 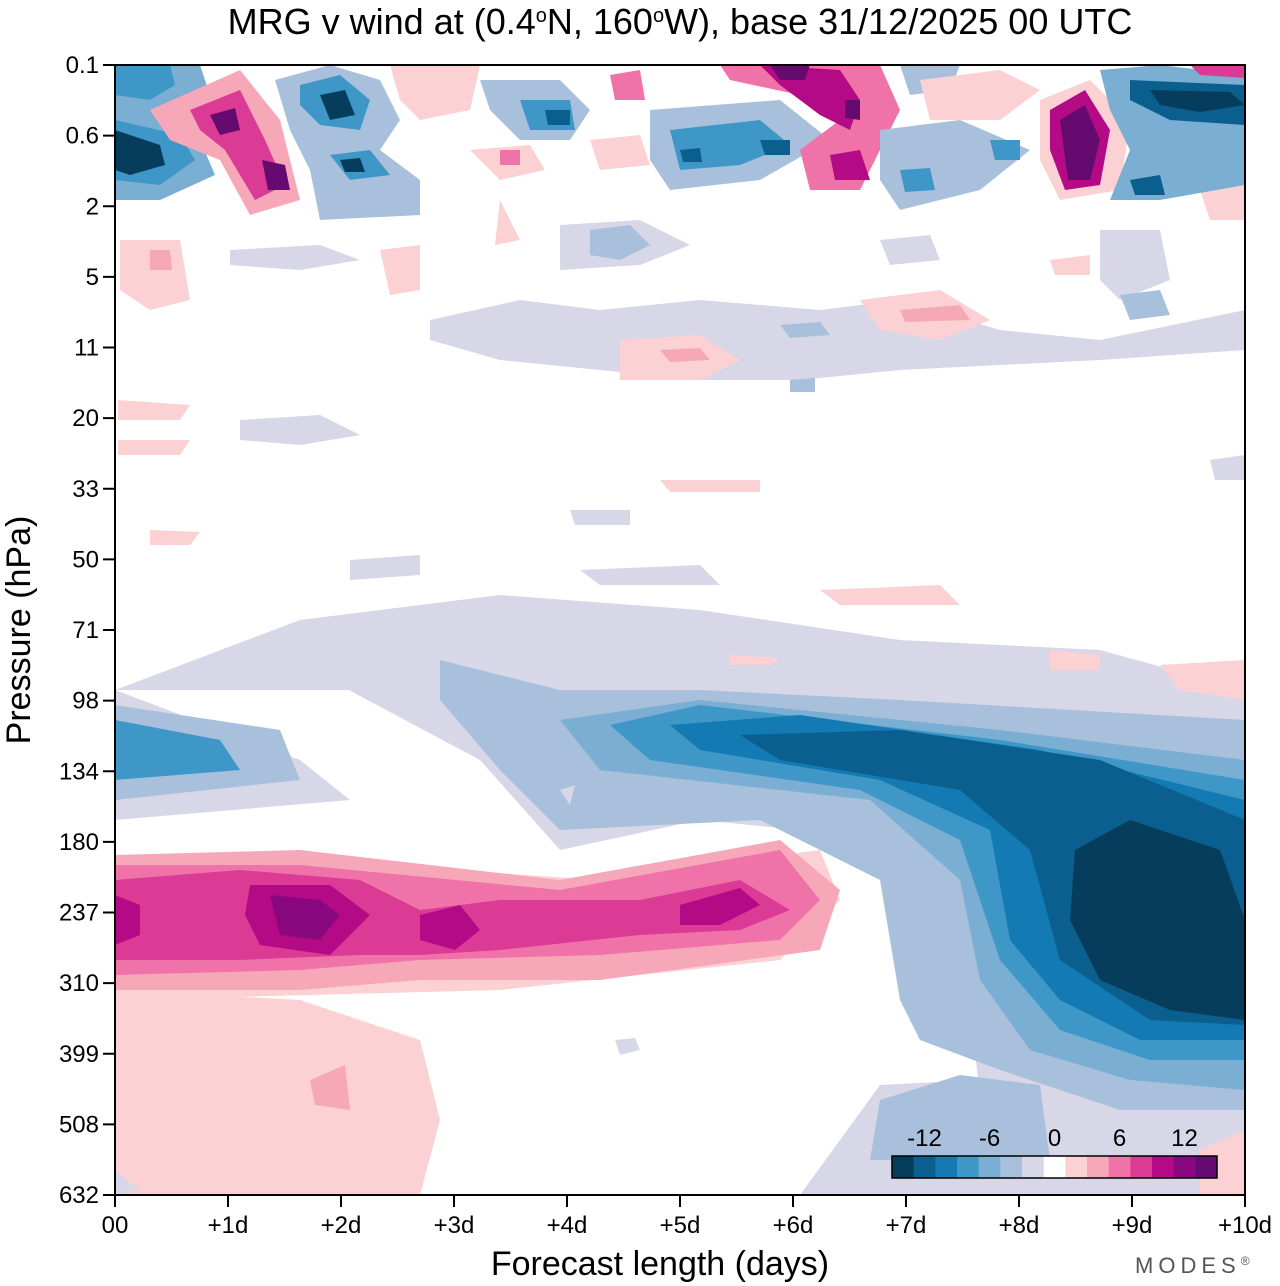 I want to click on contour-lightblue-bottom, so click(x=960, y=1117).